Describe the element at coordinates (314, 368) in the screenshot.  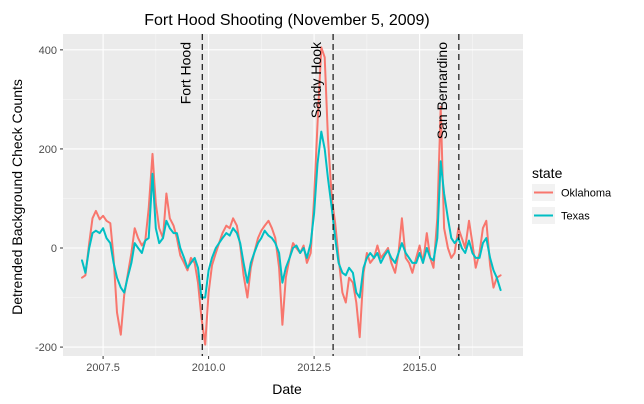
I see `x-tick-label: 2012.5` at that location.